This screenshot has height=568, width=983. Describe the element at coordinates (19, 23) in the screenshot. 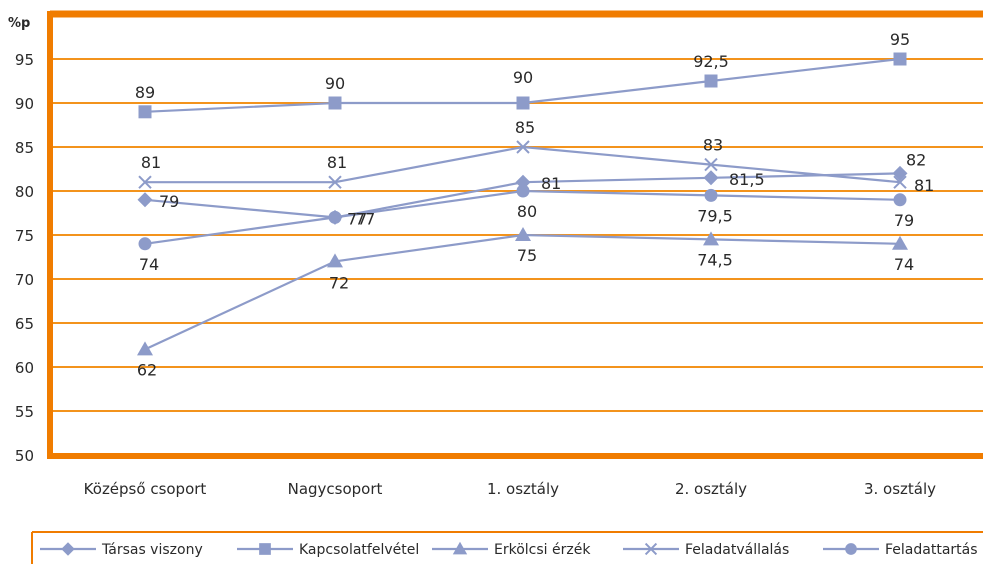

I see `y-axis-label: %p` at that location.